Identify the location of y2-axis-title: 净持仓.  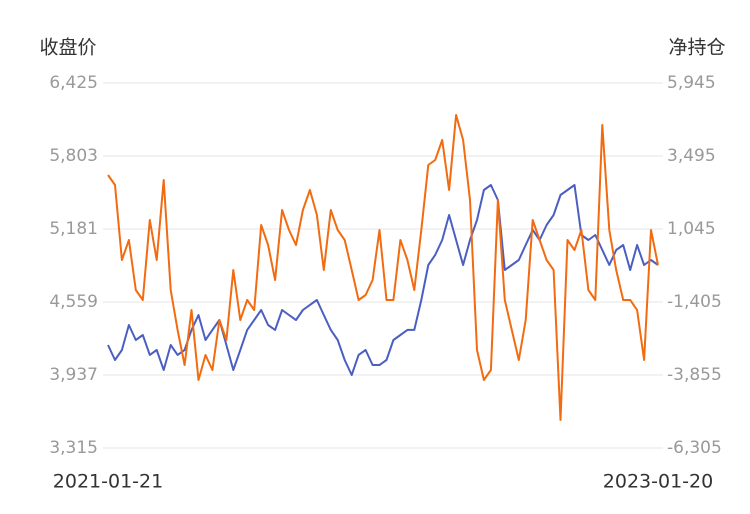
(696, 48).